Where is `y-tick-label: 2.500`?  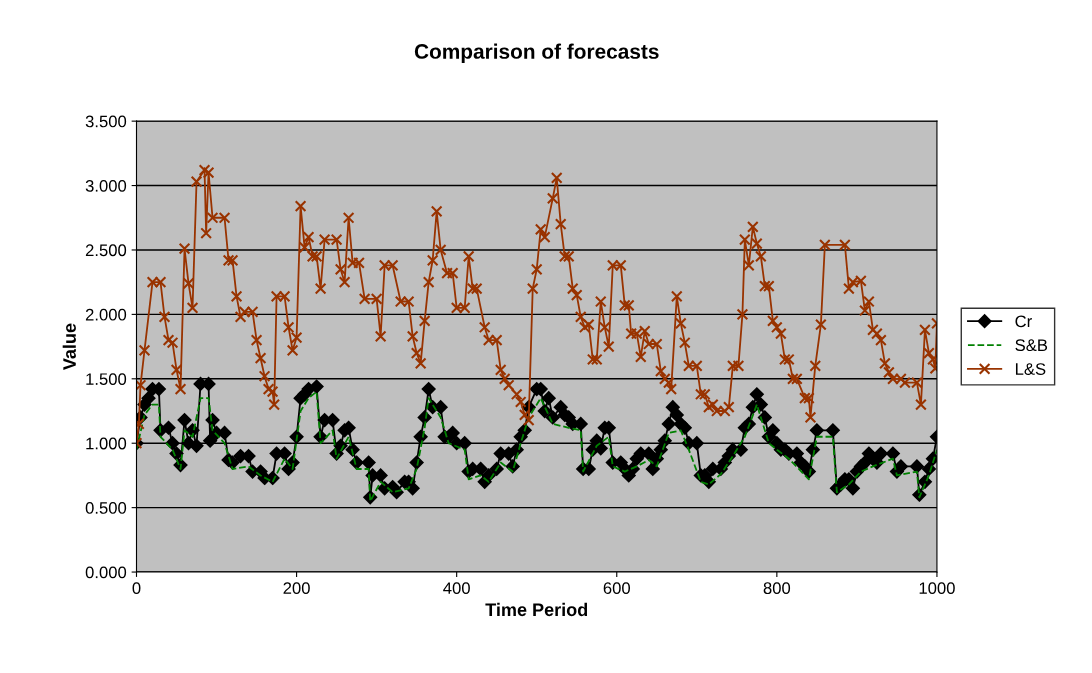 y-tick-label: 2.500 is located at coordinates (106, 250).